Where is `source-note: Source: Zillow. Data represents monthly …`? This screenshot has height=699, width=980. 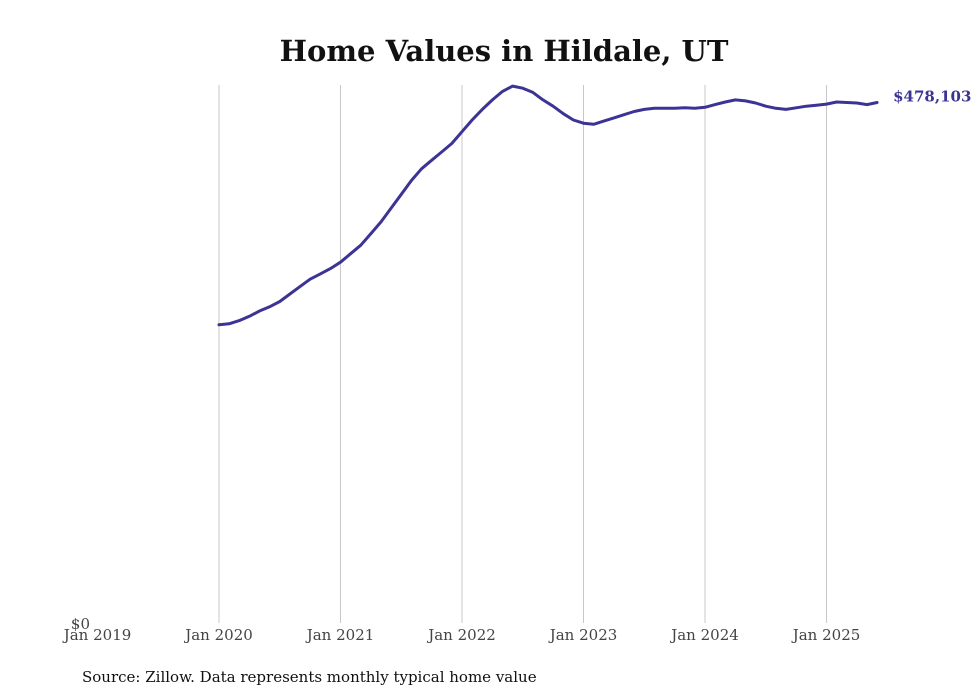
source-note: Source: Zillow. Data represents monthly … is located at coordinates (309, 677).